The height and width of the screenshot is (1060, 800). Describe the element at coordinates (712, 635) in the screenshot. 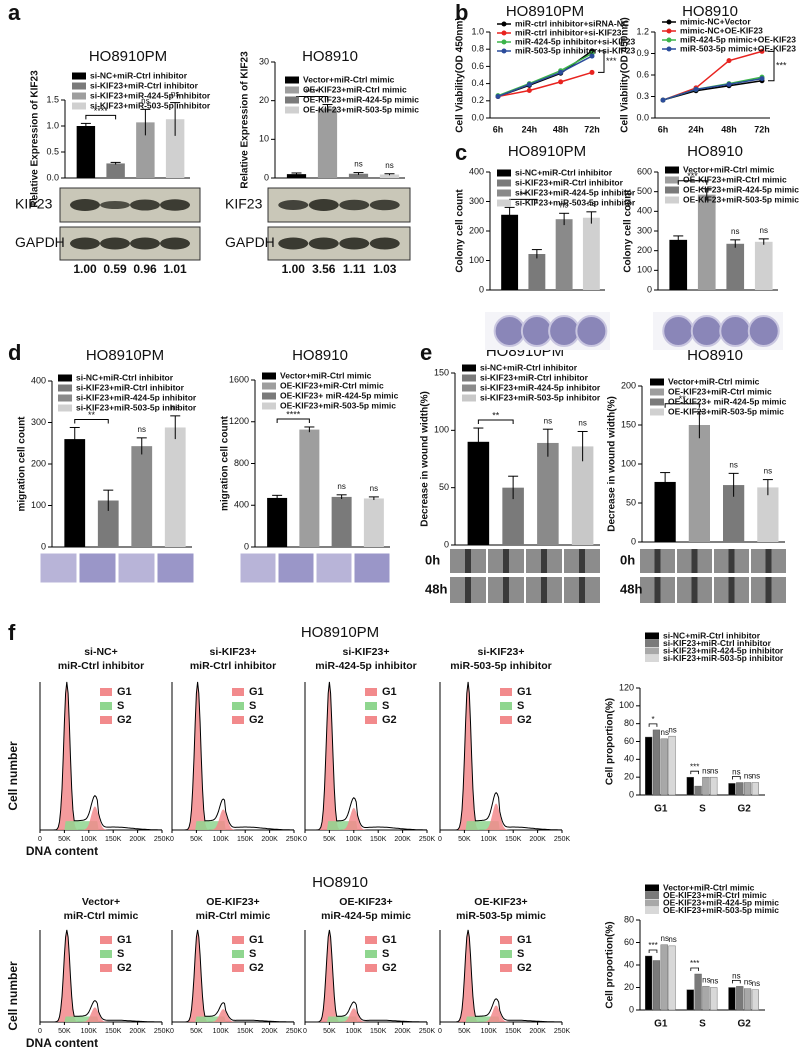

I see `legend-label: si-NC+miR-Ctrl inhibitor` at that location.